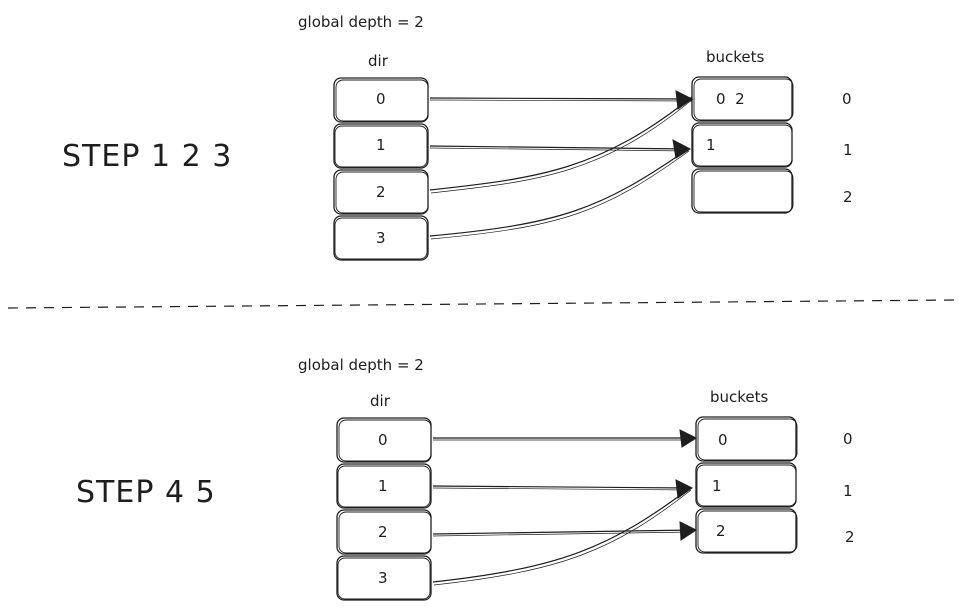 Image resolution: width=959 pixels, height=610 pixels. I want to click on bucket-cell-value: 0 2, so click(730, 99).